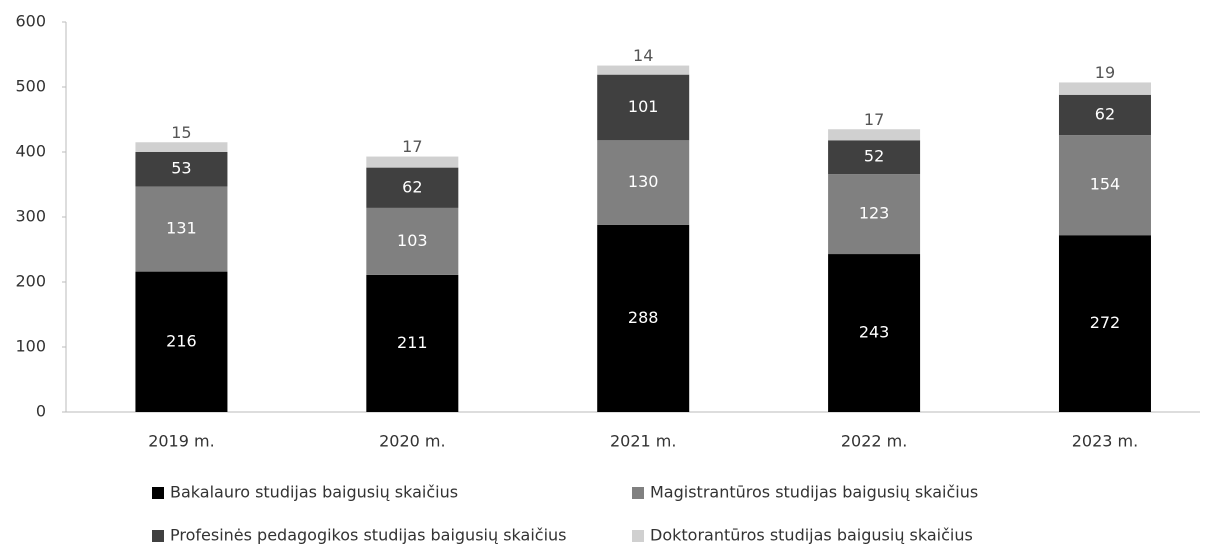 This screenshot has height=545, width=1208. What do you see at coordinates (30, 21) in the screenshot?
I see `y-tick-label: 600` at bounding box center [30, 21].